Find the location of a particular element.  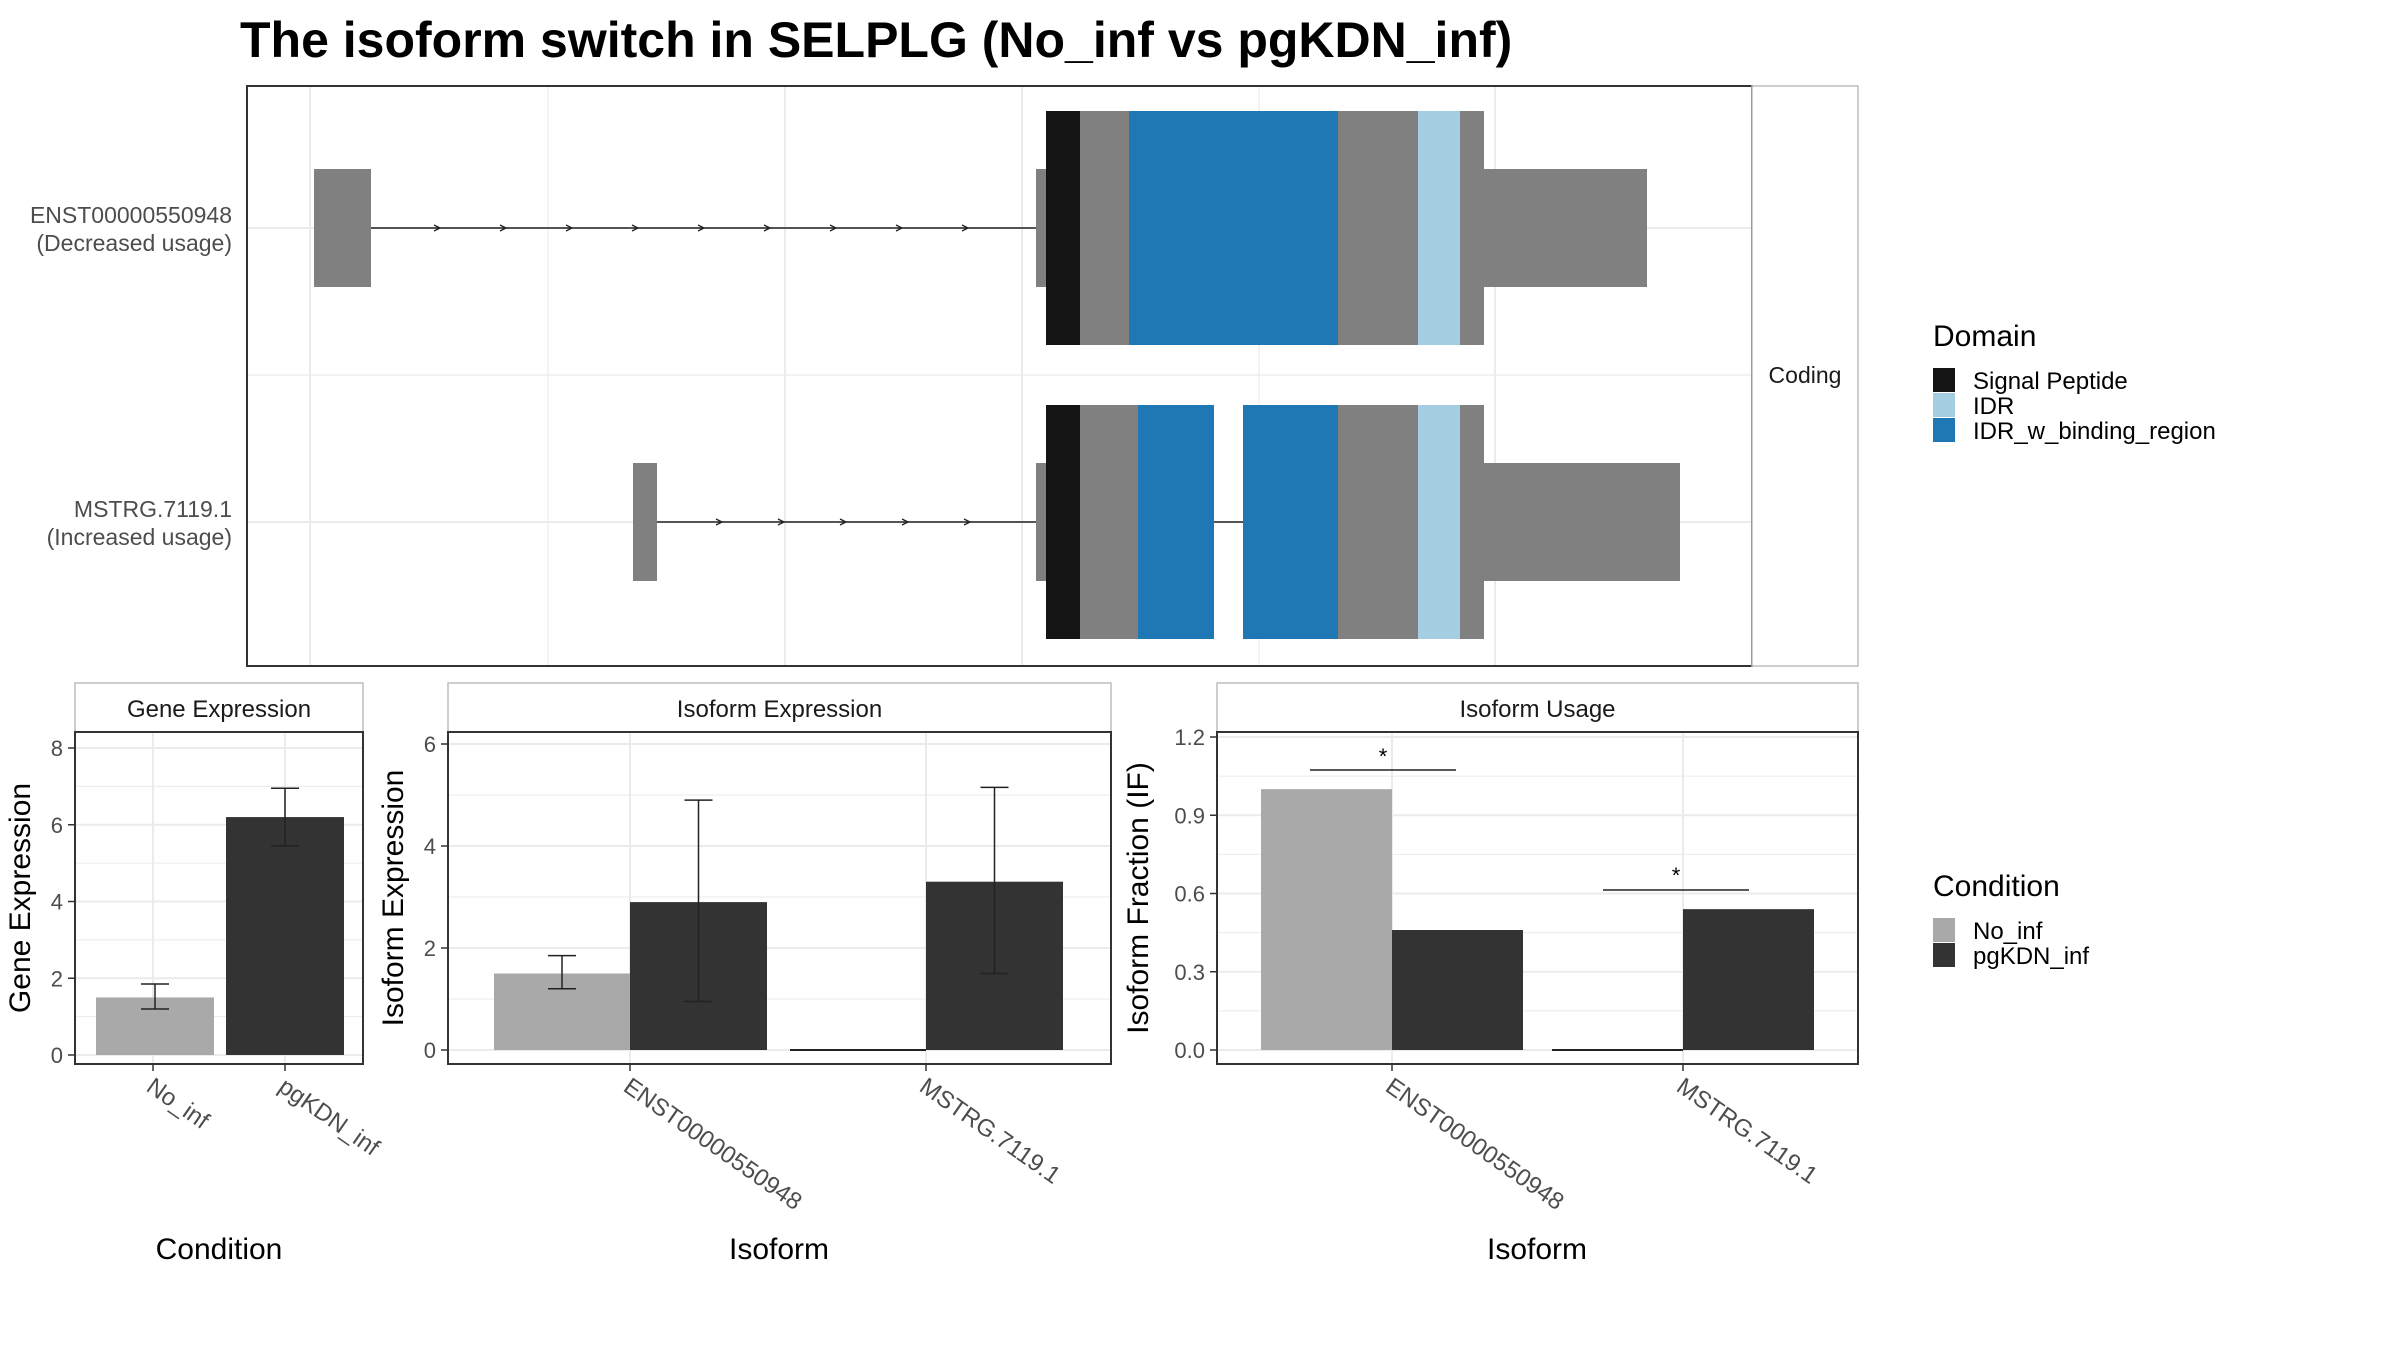

panel-title-gene-expression: Gene Expression is located at coordinates (219, 709).